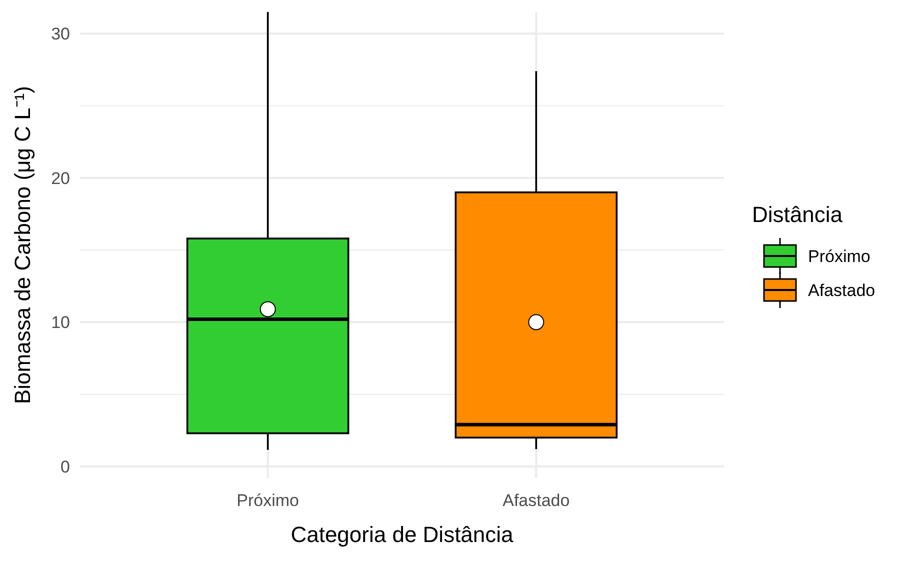 This screenshot has width=899, height=563. What do you see at coordinates (60, 322) in the screenshot?
I see `y-tick-label: 10` at bounding box center [60, 322].